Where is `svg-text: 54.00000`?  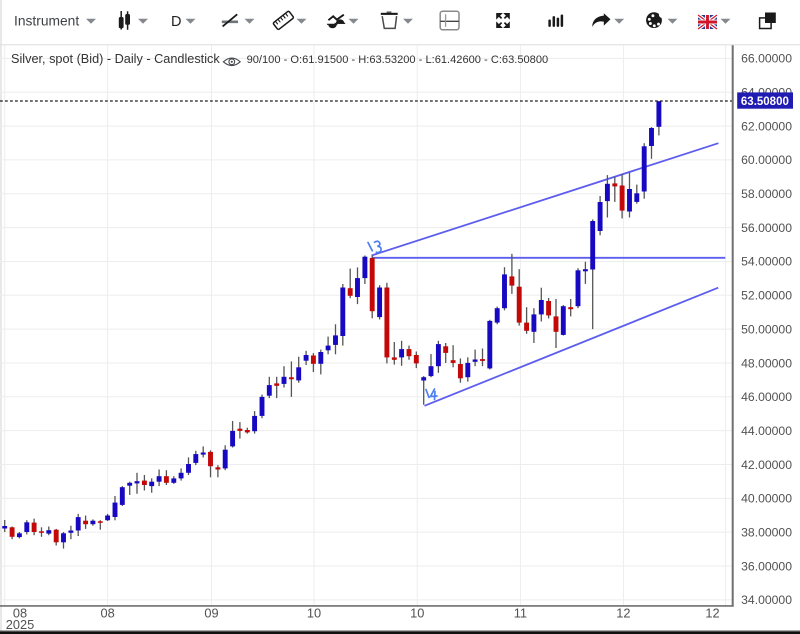
svg-text: 54.00000 is located at coordinates (766, 262).